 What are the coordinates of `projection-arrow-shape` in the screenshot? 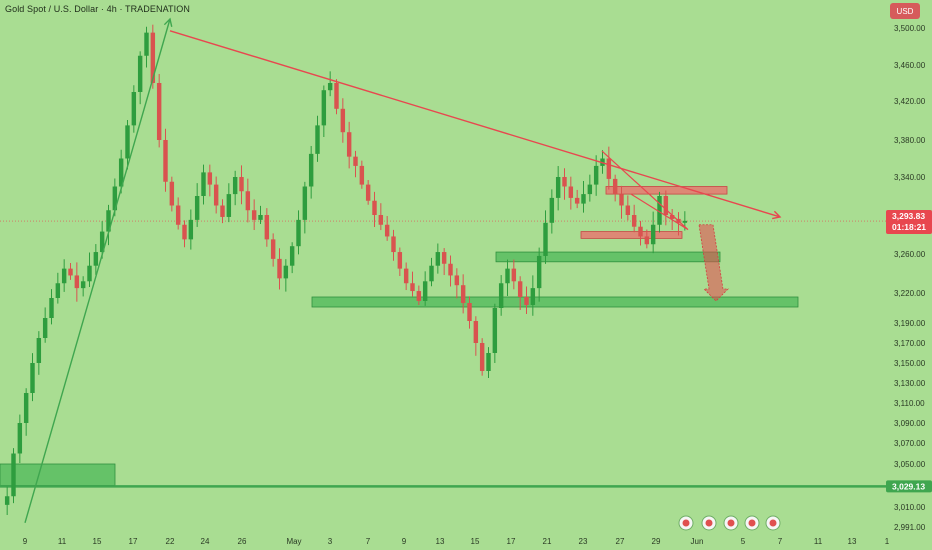 It's located at (713, 263).